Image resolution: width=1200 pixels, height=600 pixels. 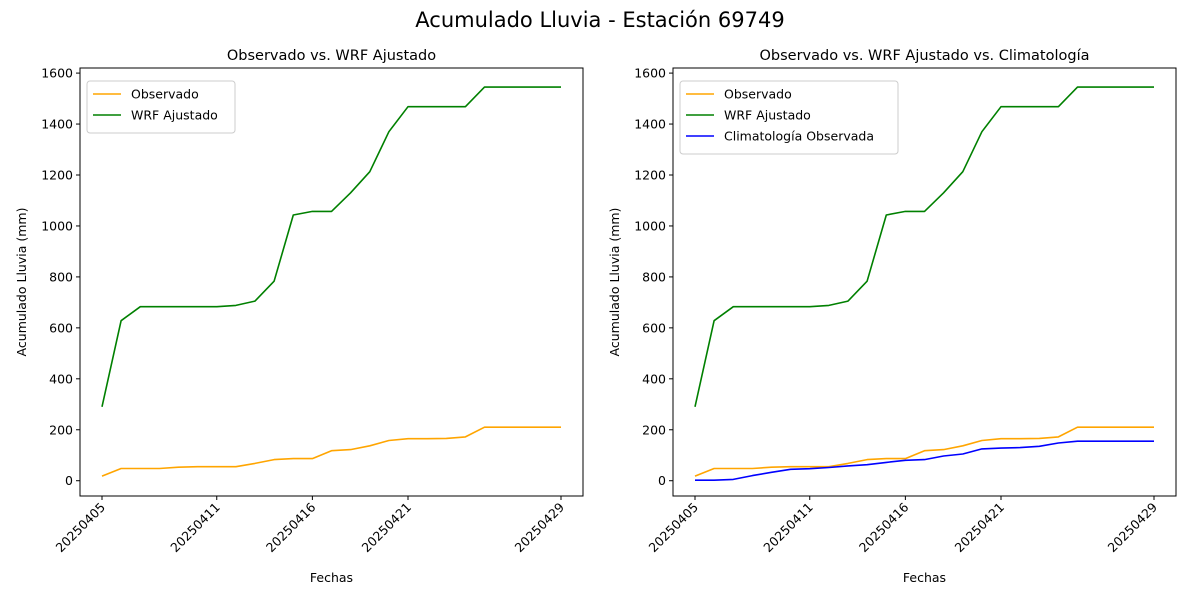 I want to click on p2-x-tick-label: 20250405, so click(x=674, y=528).